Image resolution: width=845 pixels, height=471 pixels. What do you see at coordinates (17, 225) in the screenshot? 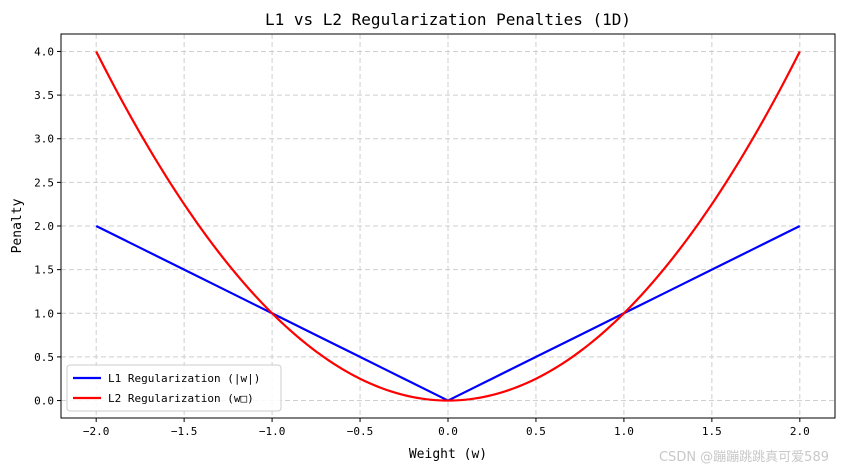
I see `y-axis-label: Penalty` at bounding box center [17, 225].